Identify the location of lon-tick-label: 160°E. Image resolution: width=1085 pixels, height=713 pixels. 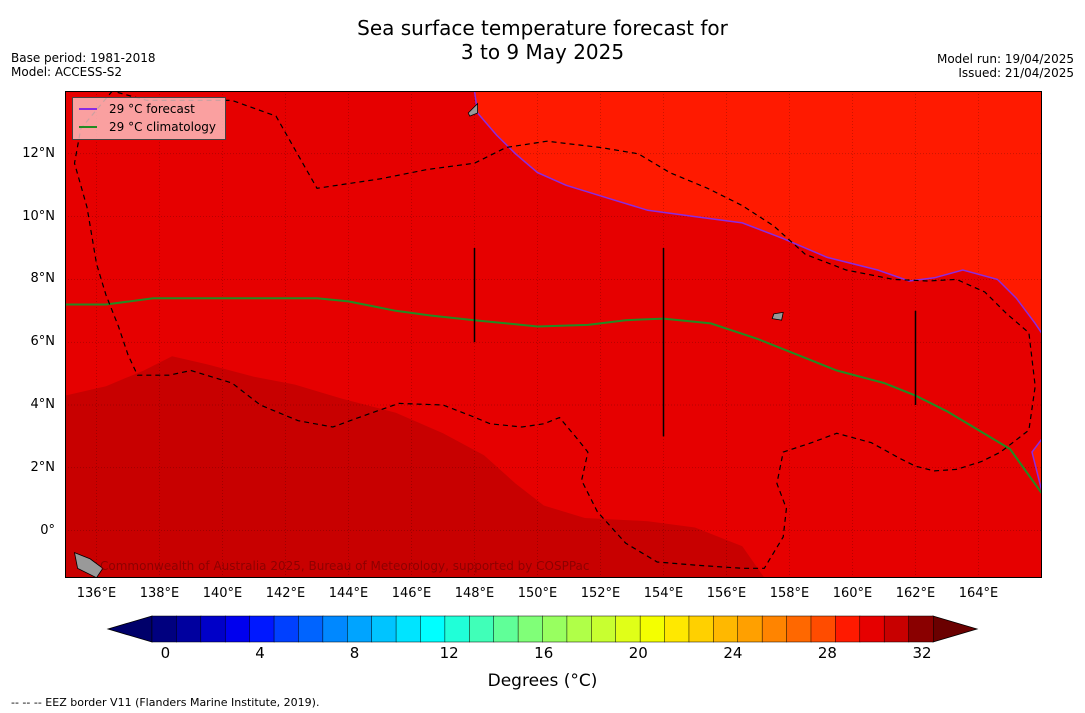
(852, 593).